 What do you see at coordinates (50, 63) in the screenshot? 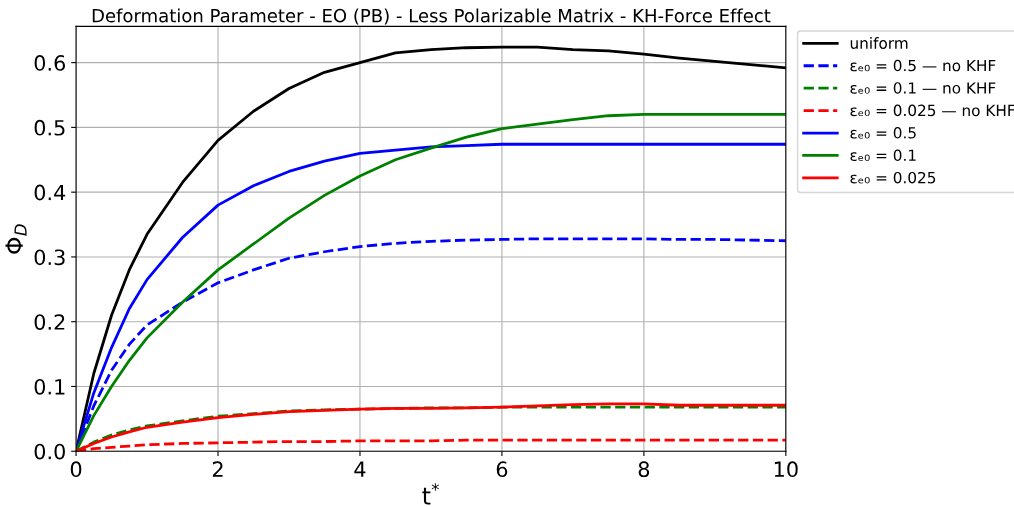
I see `y-tick-label: 0.6` at bounding box center [50, 63].